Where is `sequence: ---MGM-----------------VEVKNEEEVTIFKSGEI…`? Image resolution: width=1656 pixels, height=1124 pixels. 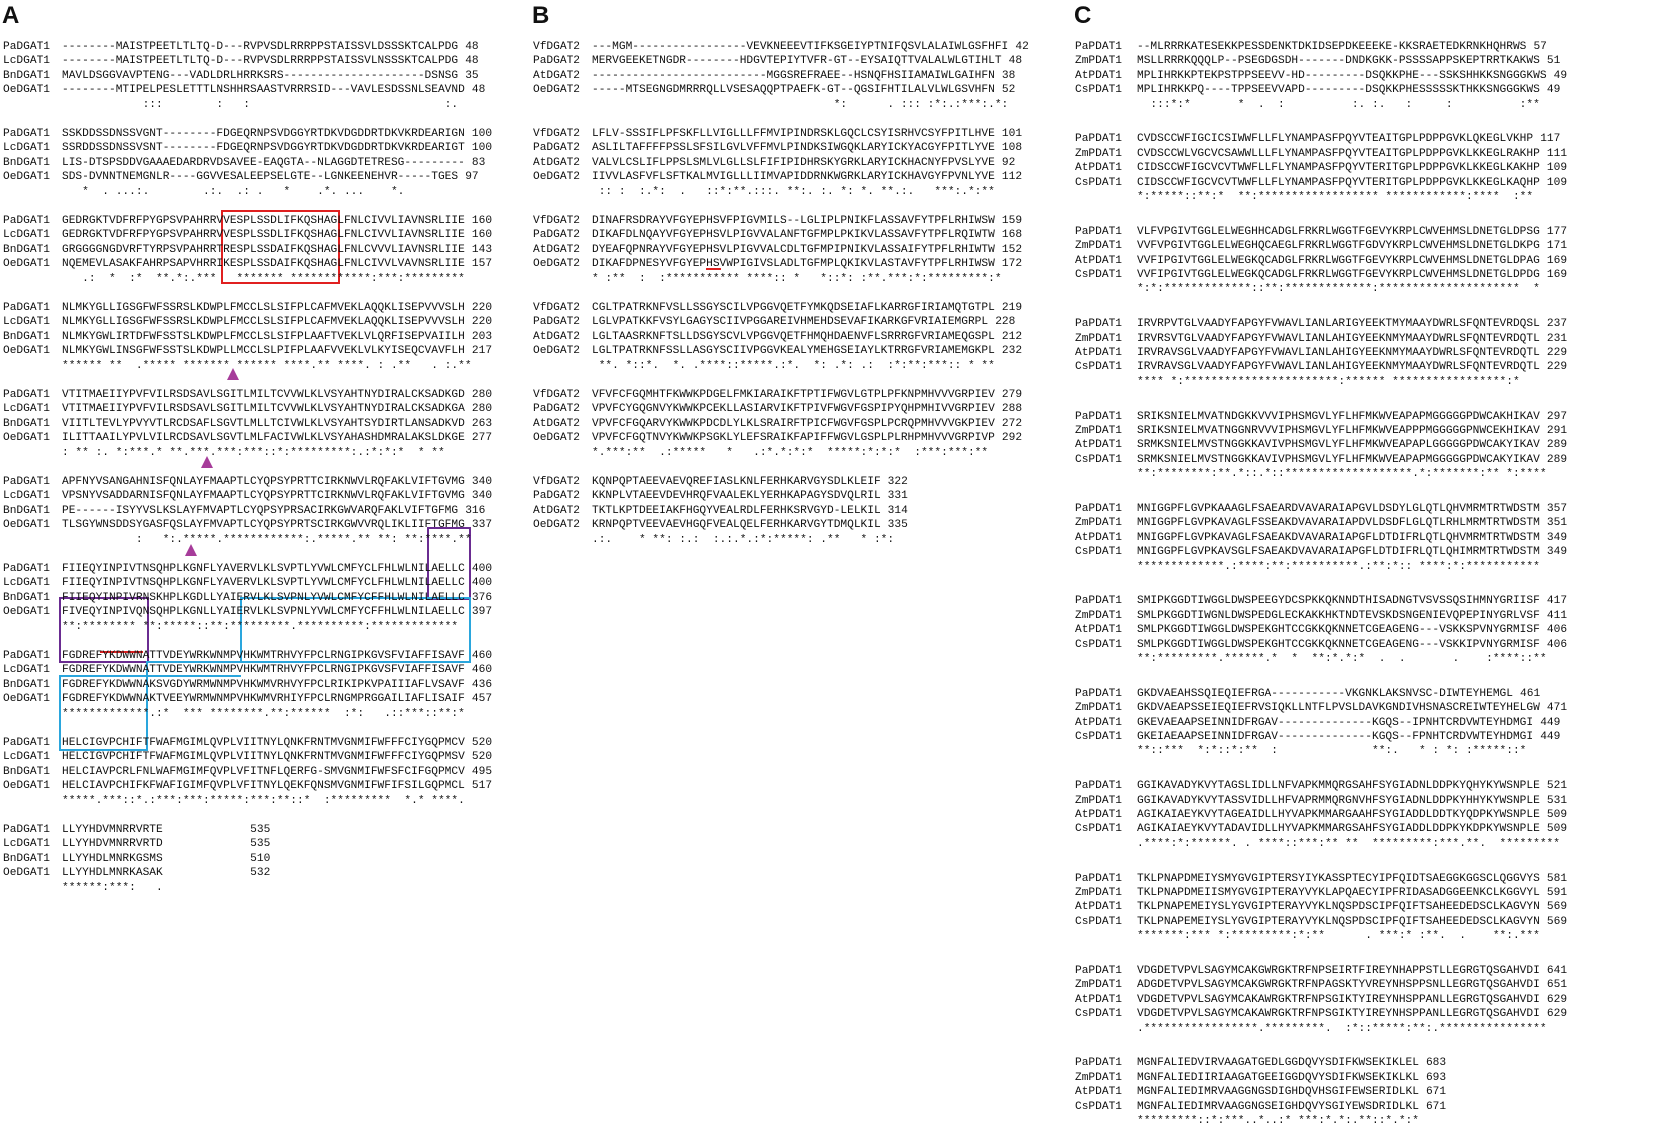
sequence: ---MGM-----------------VEVKNEEEVTIFKSGEI… is located at coordinates (800, 47).